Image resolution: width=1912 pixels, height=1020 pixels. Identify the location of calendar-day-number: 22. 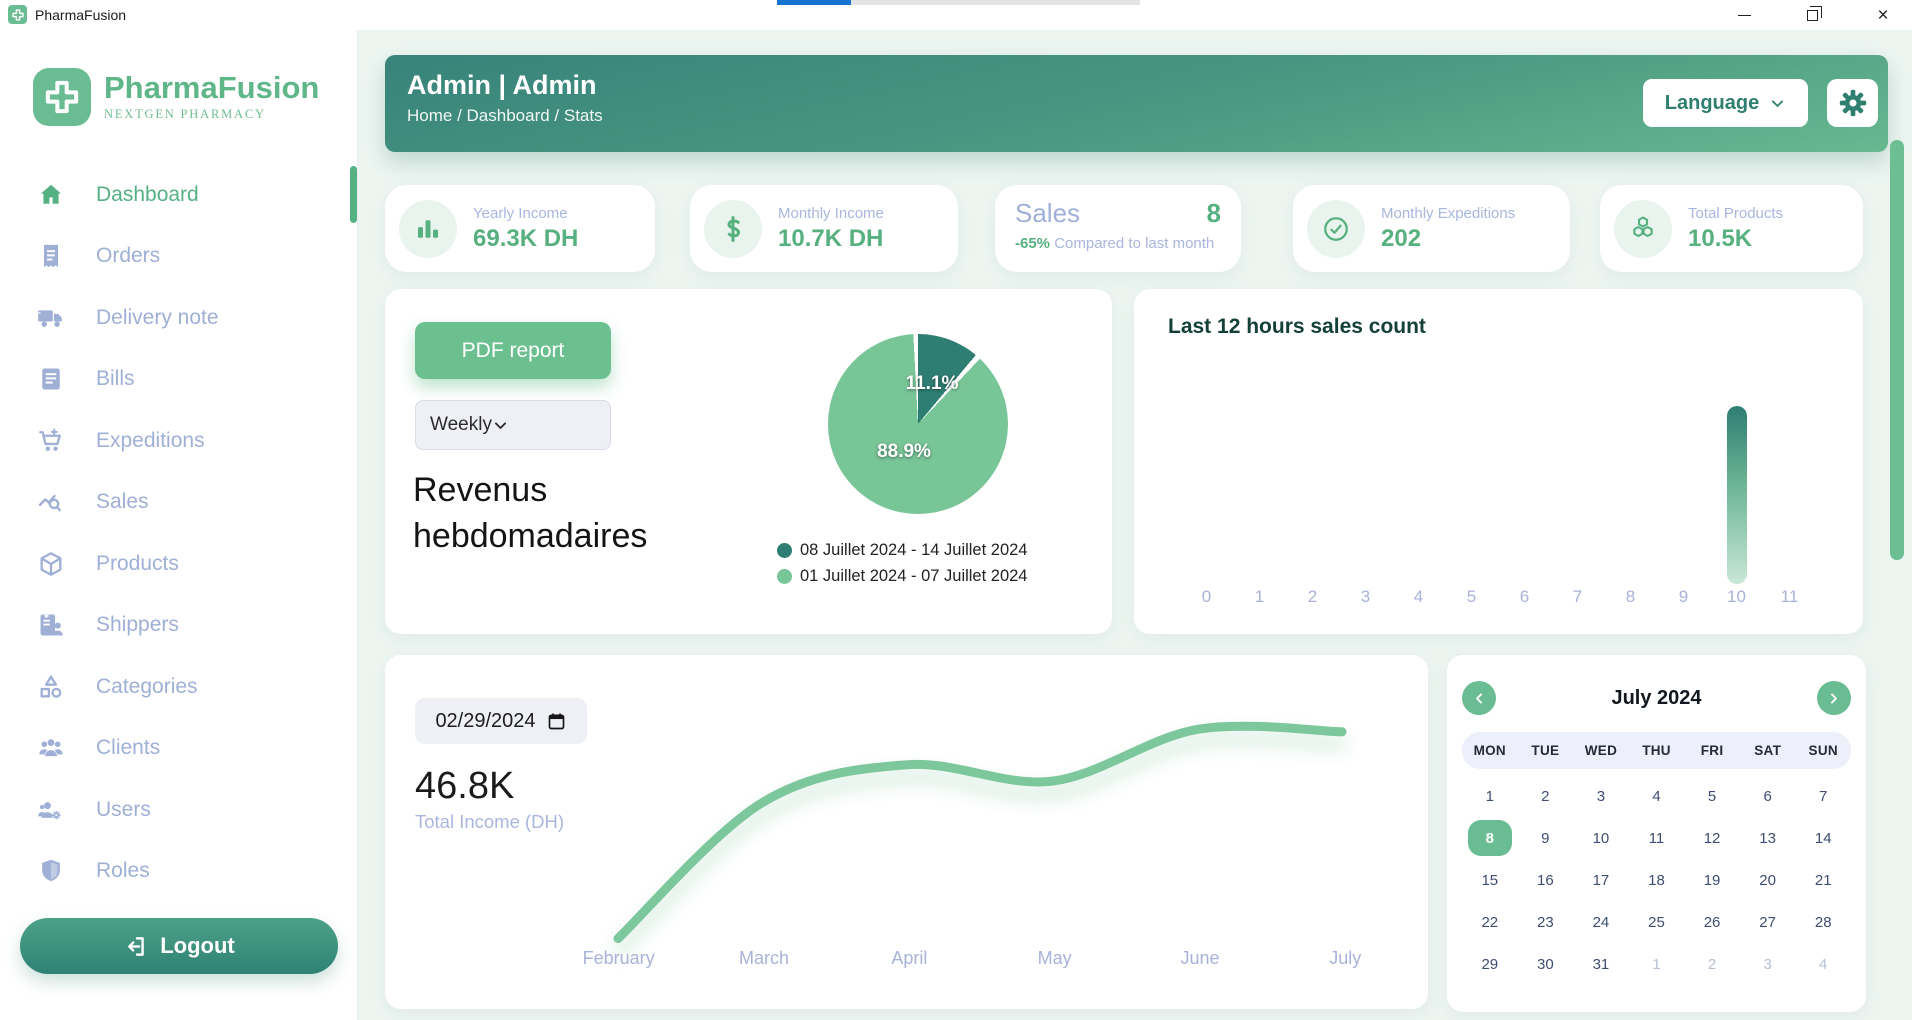
(1490, 922).